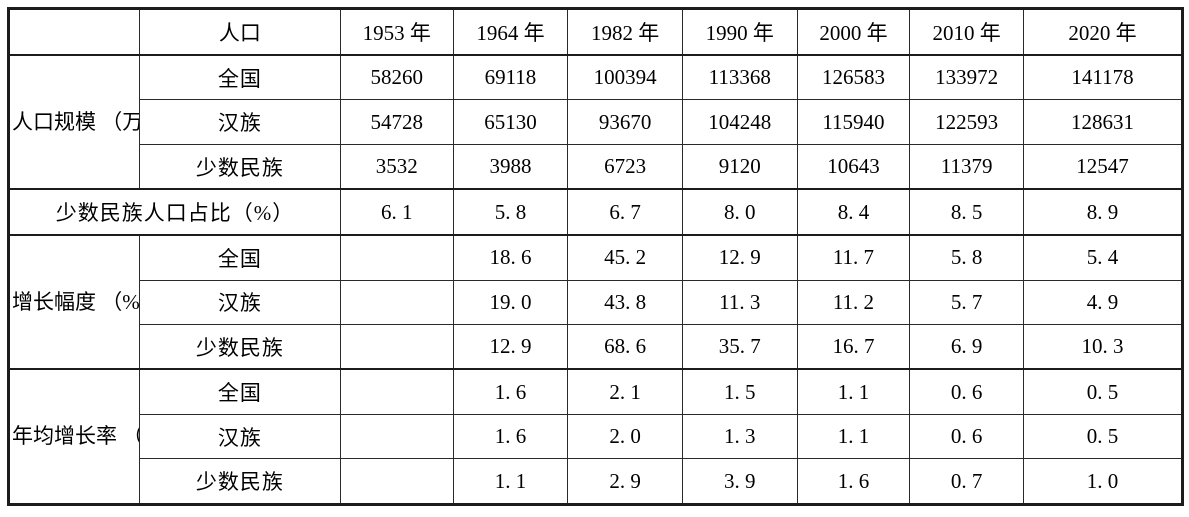 This screenshot has width=1189, height=517. I want to click on data-cell: 65130, so click(510, 122).